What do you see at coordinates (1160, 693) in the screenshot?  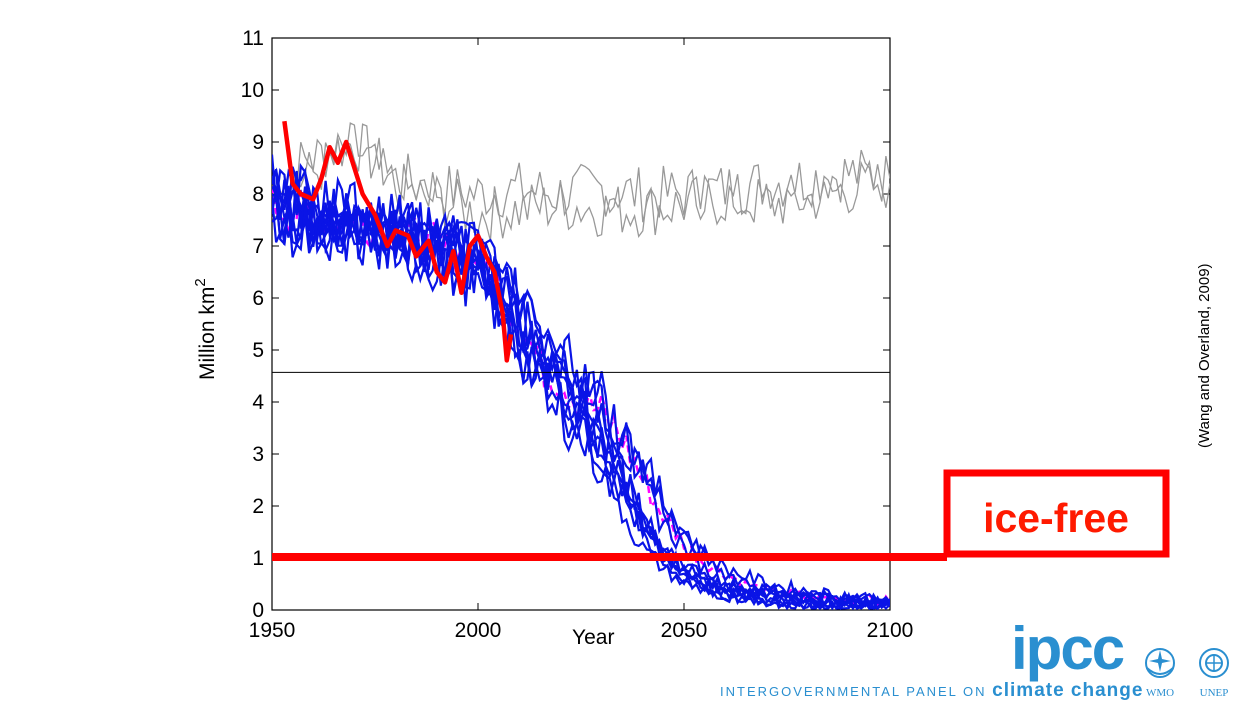 I see `wmo-text: WMO` at bounding box center [1160, 693].